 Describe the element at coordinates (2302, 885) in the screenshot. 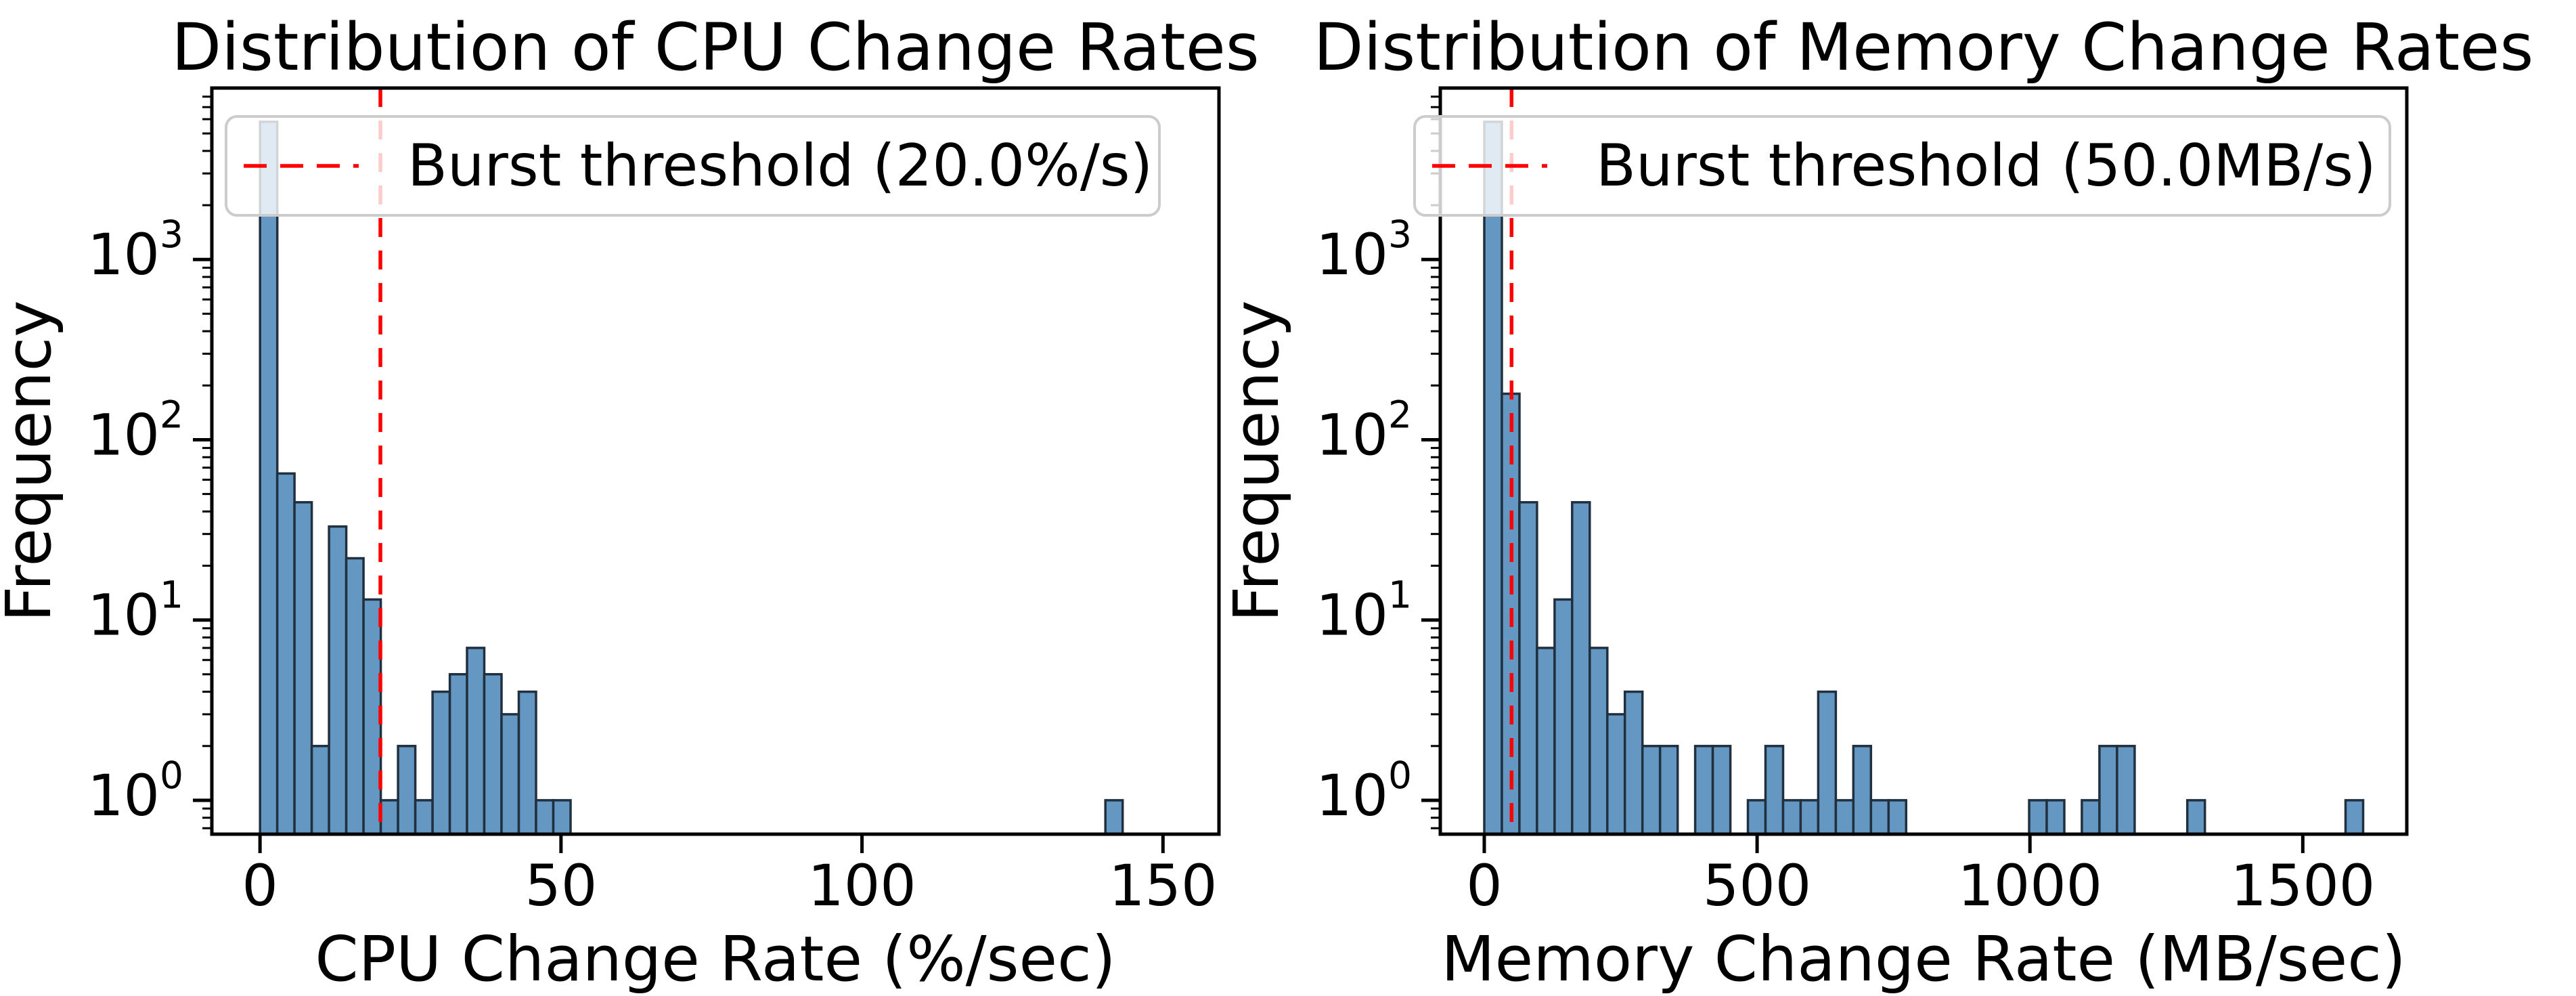

I see `x-tick-label: 1500` at that location.